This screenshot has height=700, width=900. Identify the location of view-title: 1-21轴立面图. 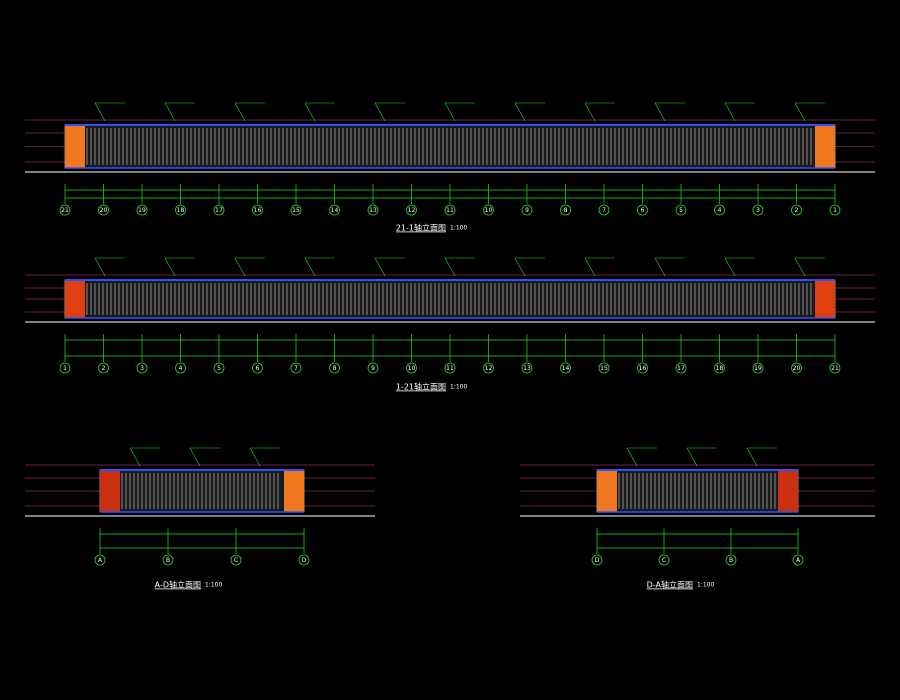
(421, 387).